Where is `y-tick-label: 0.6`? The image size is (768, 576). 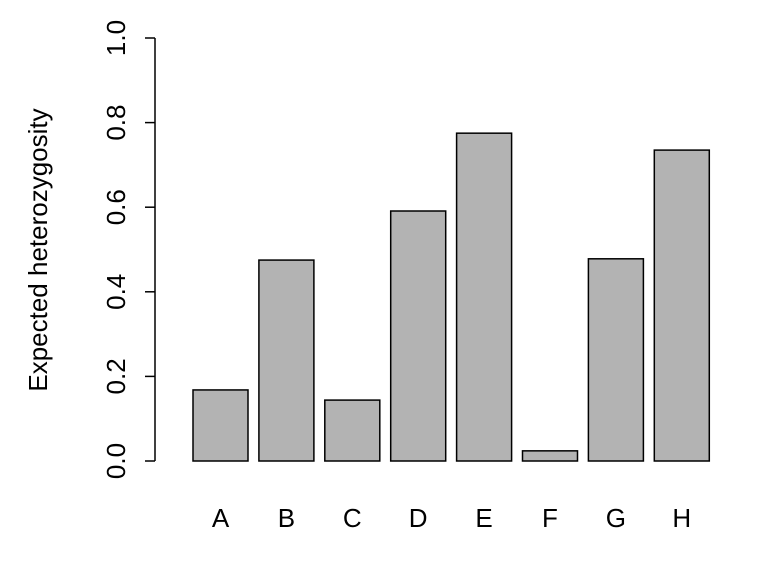 y-tick-label: 0.6 is located at coordinates (116, 207).